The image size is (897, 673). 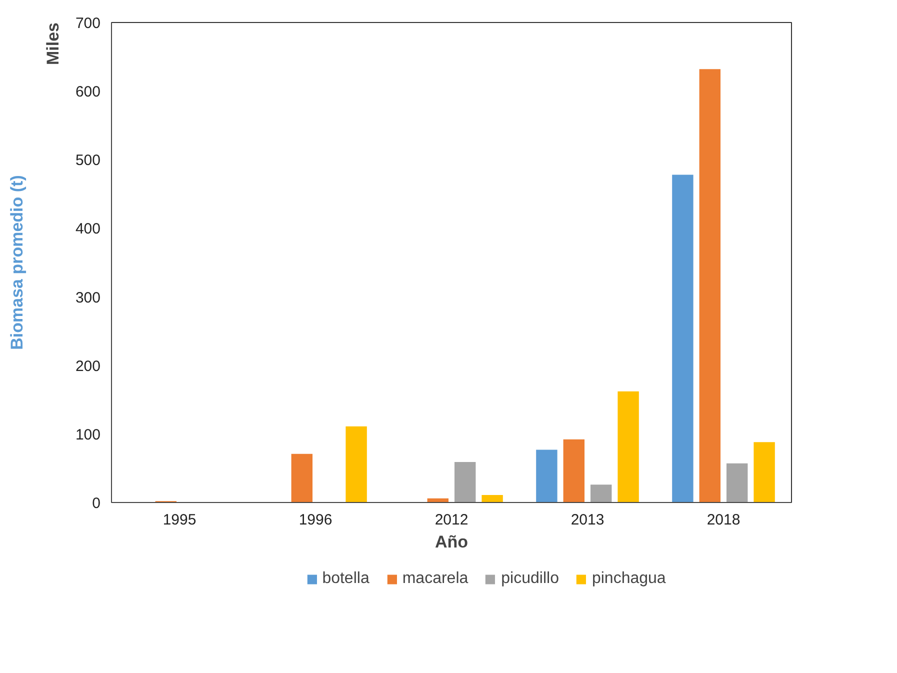 What do you see at coordinates (179, 520) in the screenshot?
I see `x-tick-label: 1995` at bounding box center [179, 520].